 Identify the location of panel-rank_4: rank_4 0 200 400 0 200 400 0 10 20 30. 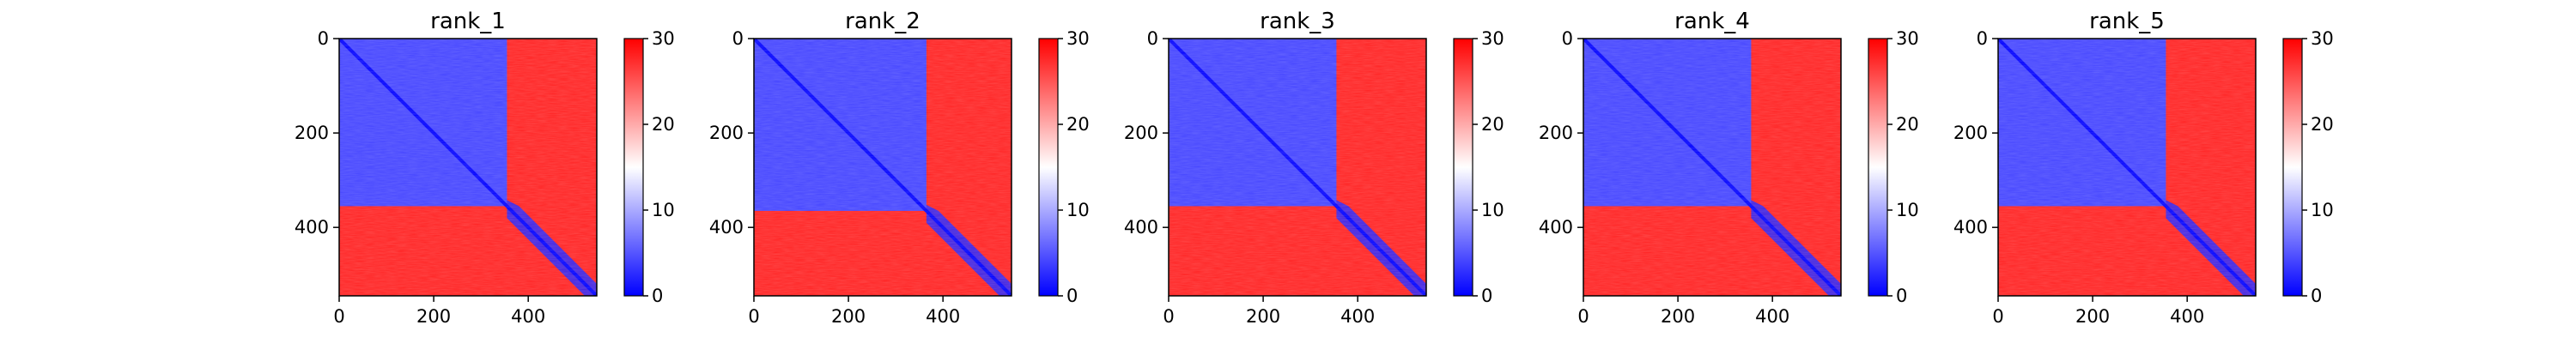
(1729, 168).